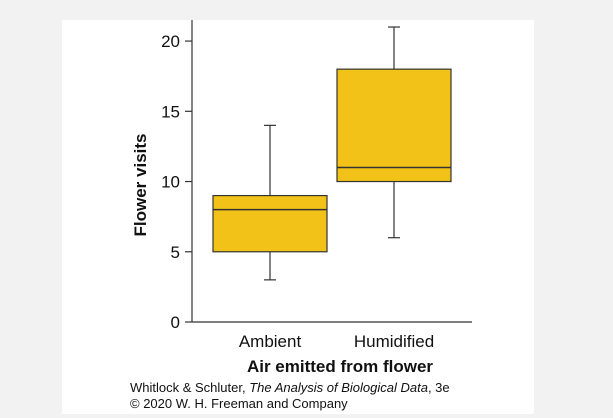 The image size is (613, 418). What do you see at coordinates (394, 341) in the screenshot?
I see `x-tick-label: Humidified` at bounding box center [394, 341].